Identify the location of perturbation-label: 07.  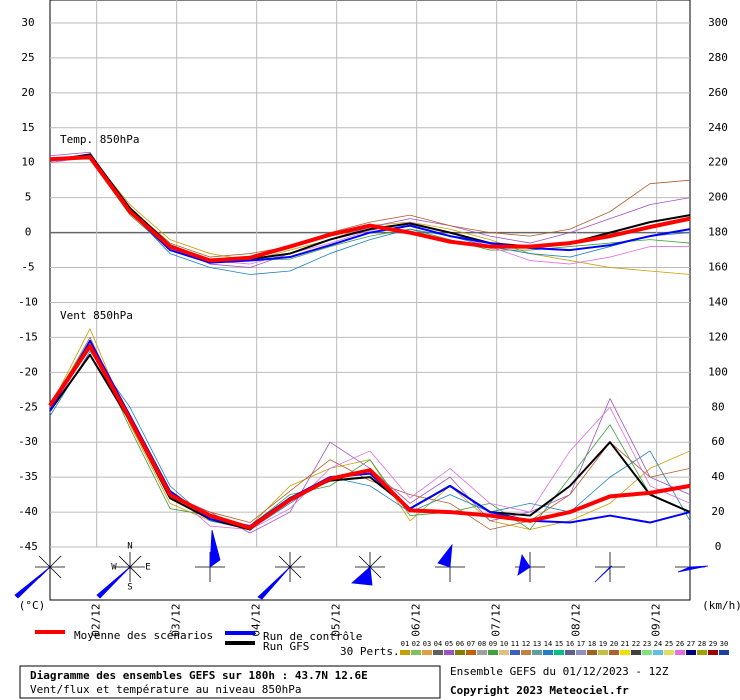
(471, 644).